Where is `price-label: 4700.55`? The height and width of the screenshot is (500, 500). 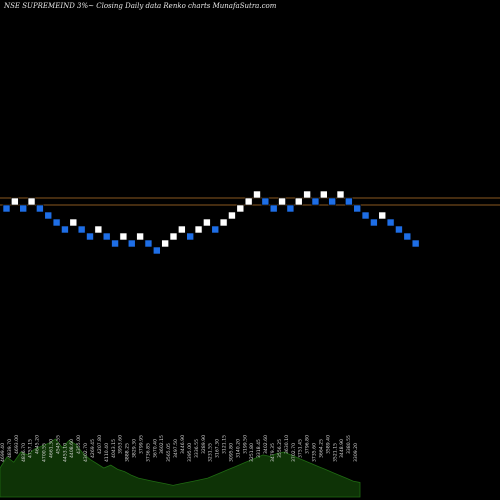
price-label: 4700.55 is located at coordinates (45, 452).